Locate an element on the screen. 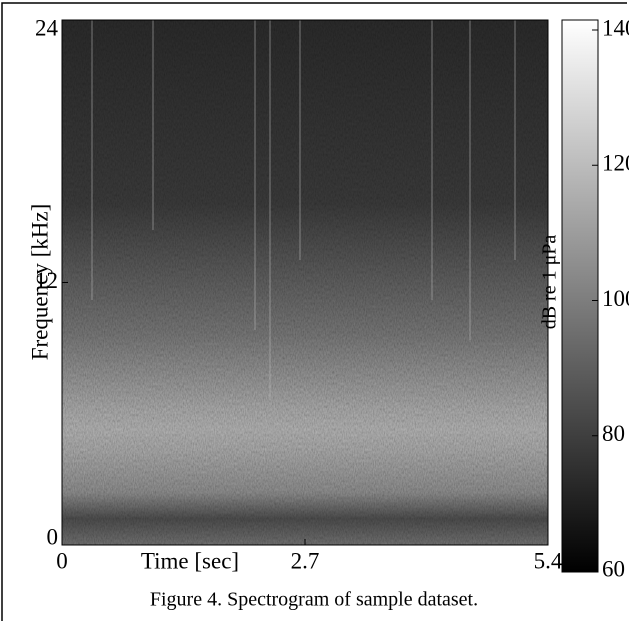 The width and height of the screenshot is (629, 621). colorbar is located at coordinates (580, 296).